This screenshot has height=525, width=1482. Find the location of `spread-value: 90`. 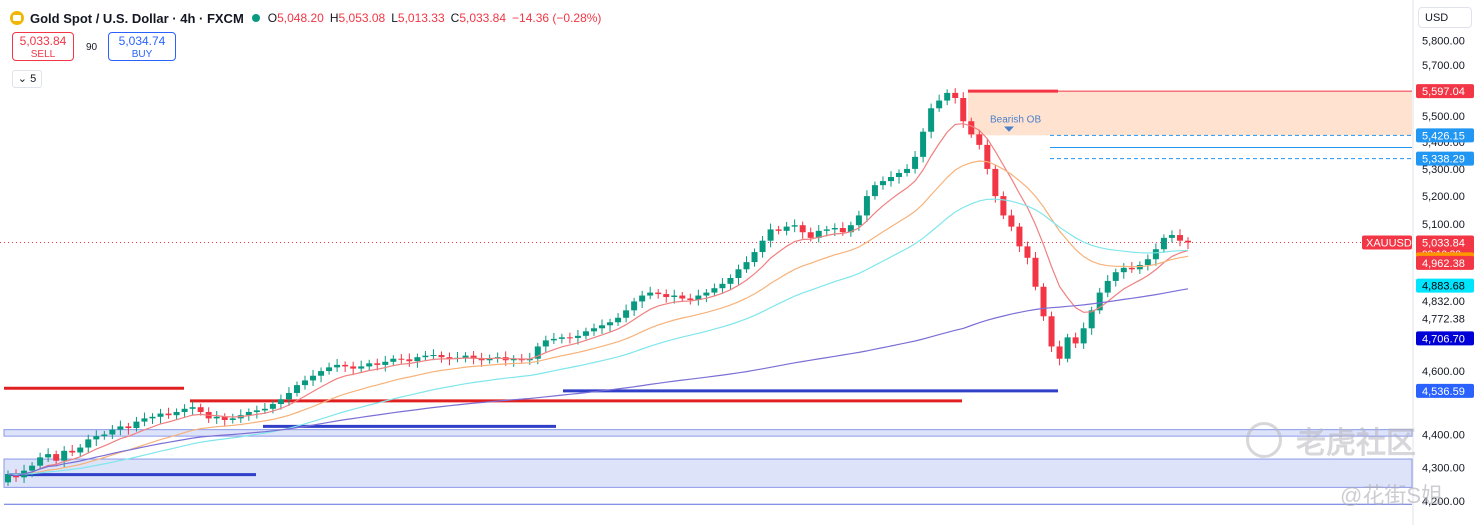

spread-value: 90 is located at coordinates (92, 47).